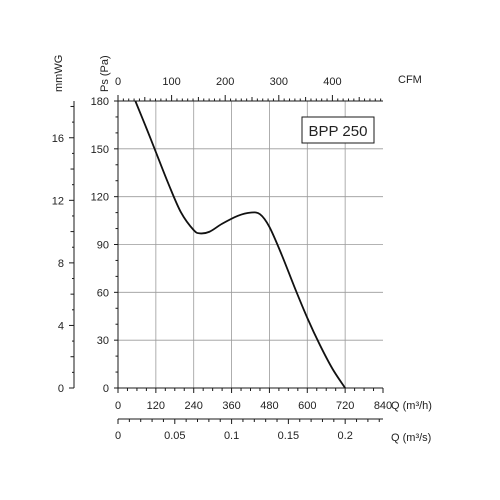 The width and height of the screenshot is (500, 500). I want to click on q-m3s-tick-label: 0.05, so click(174, 436).